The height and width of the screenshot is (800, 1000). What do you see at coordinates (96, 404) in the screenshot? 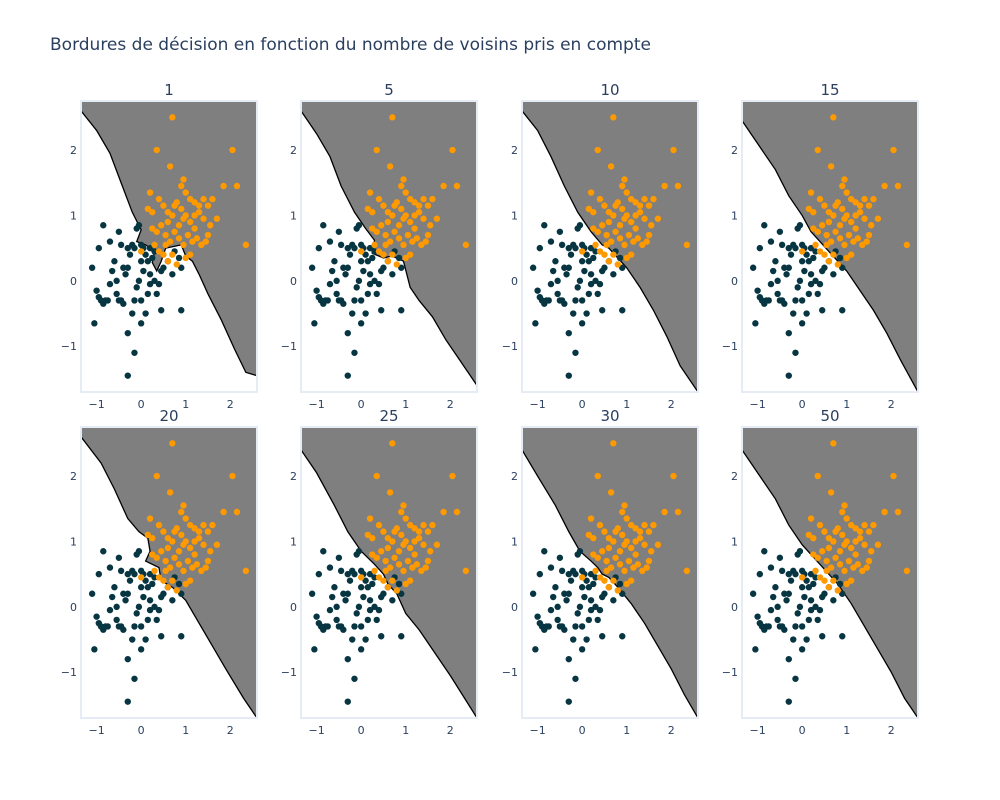
I see `x-tick-label: −1` at bounding box center [96, 404].